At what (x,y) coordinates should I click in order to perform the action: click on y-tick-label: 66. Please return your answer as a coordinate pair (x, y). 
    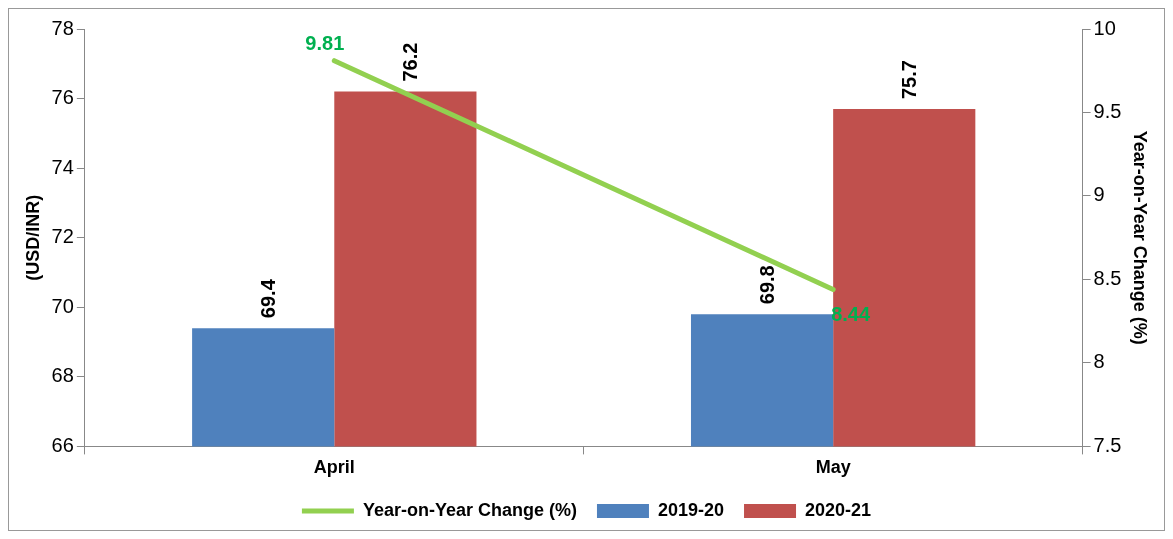
    Looking at the image, I should click on (62, 444).